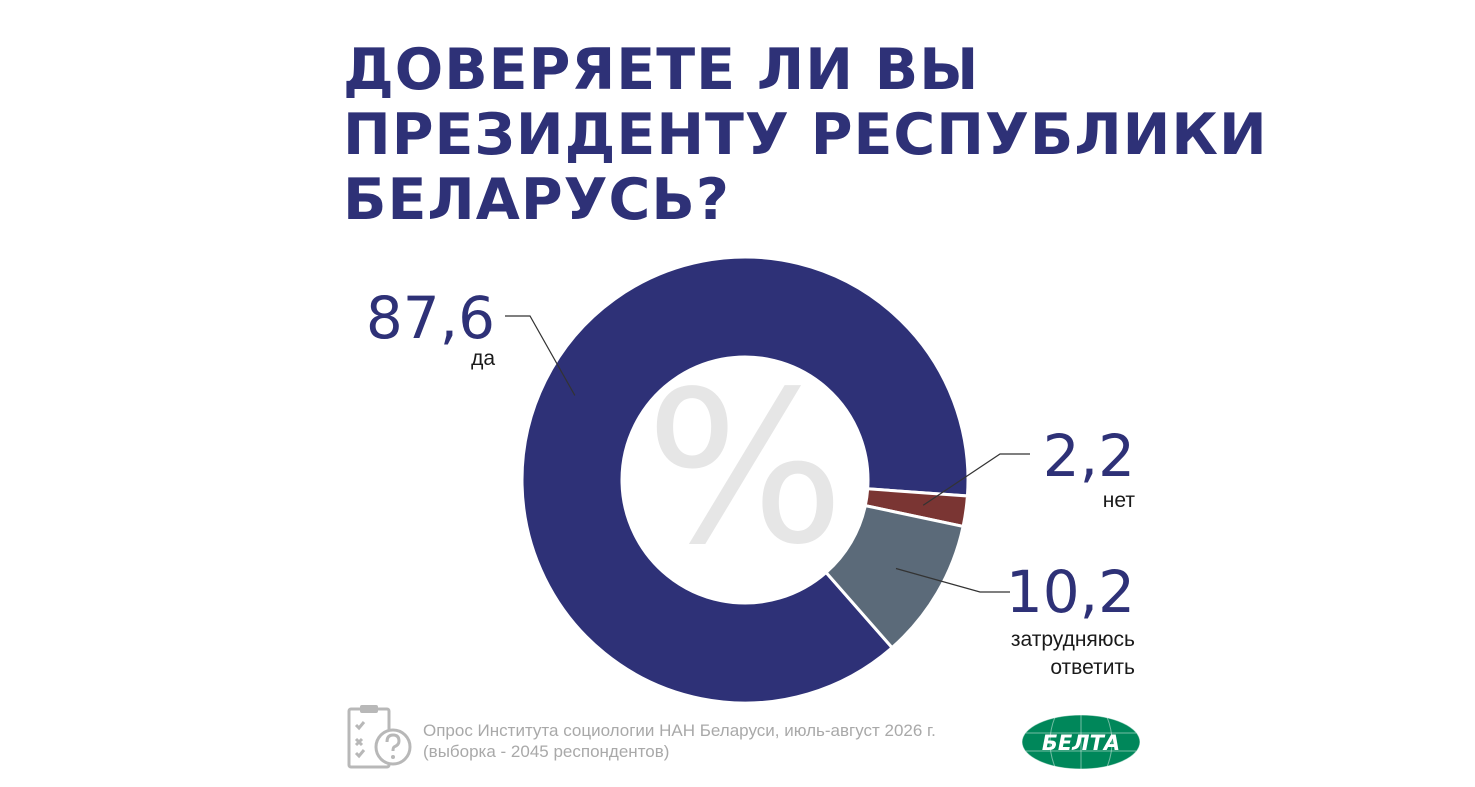 This screenshot has height=787, width=1475. What do you see at coordinates (1092, 667) in the screenshot?
I see `category-label-2-1: ответить` at bounding box center [1092, 667].